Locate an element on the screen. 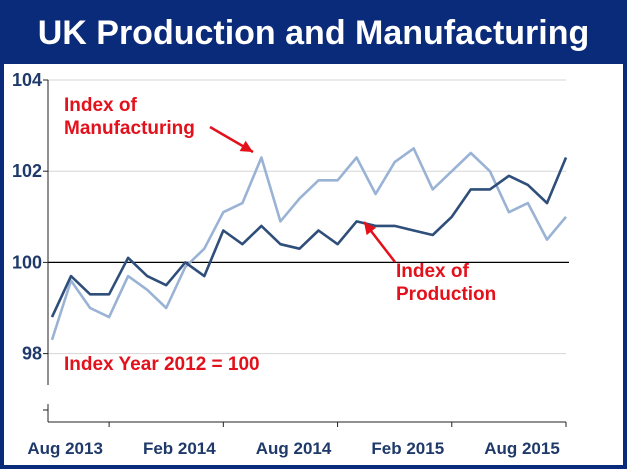  x-tick-label: Aug 2015 is located at coordinates (522, 448).